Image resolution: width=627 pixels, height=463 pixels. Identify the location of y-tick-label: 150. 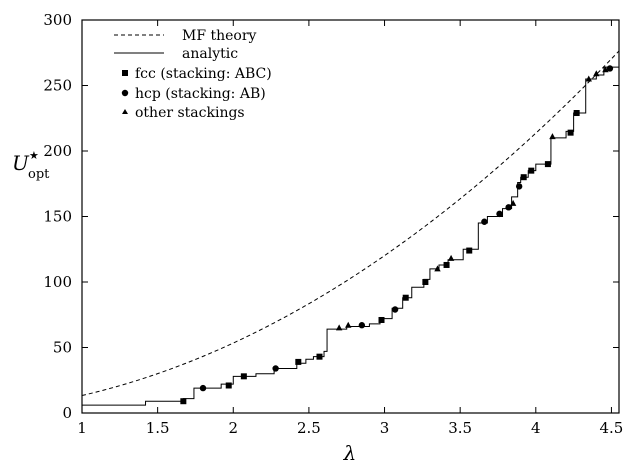
(57, 217).